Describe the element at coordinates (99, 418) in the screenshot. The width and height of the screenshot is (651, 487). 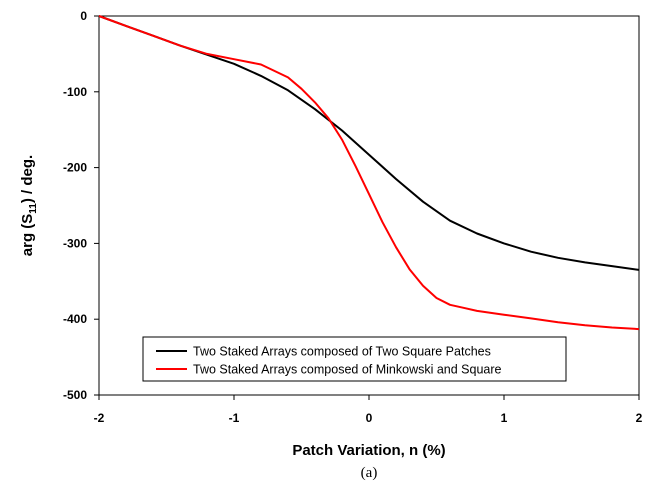
I see `x-tick-label: -2` at that location.